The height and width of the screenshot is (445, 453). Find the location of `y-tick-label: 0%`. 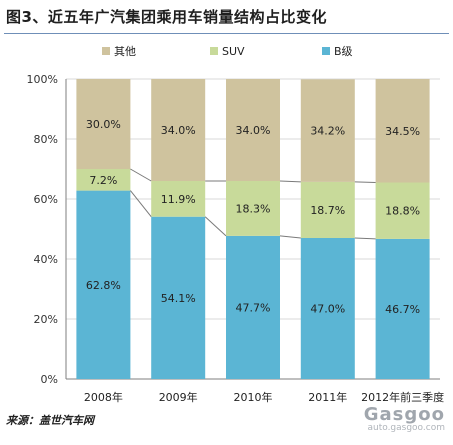

y-tick-label: 0% is located at coordinates (49, 379).